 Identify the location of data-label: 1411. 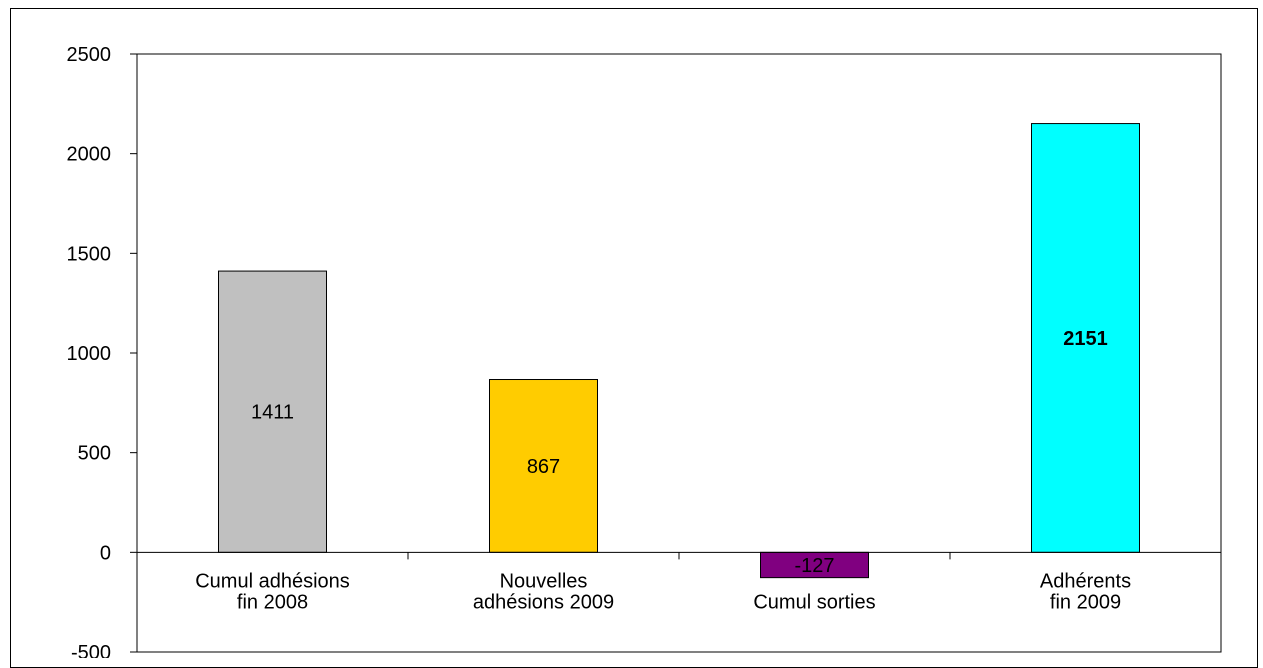
(272, 413).